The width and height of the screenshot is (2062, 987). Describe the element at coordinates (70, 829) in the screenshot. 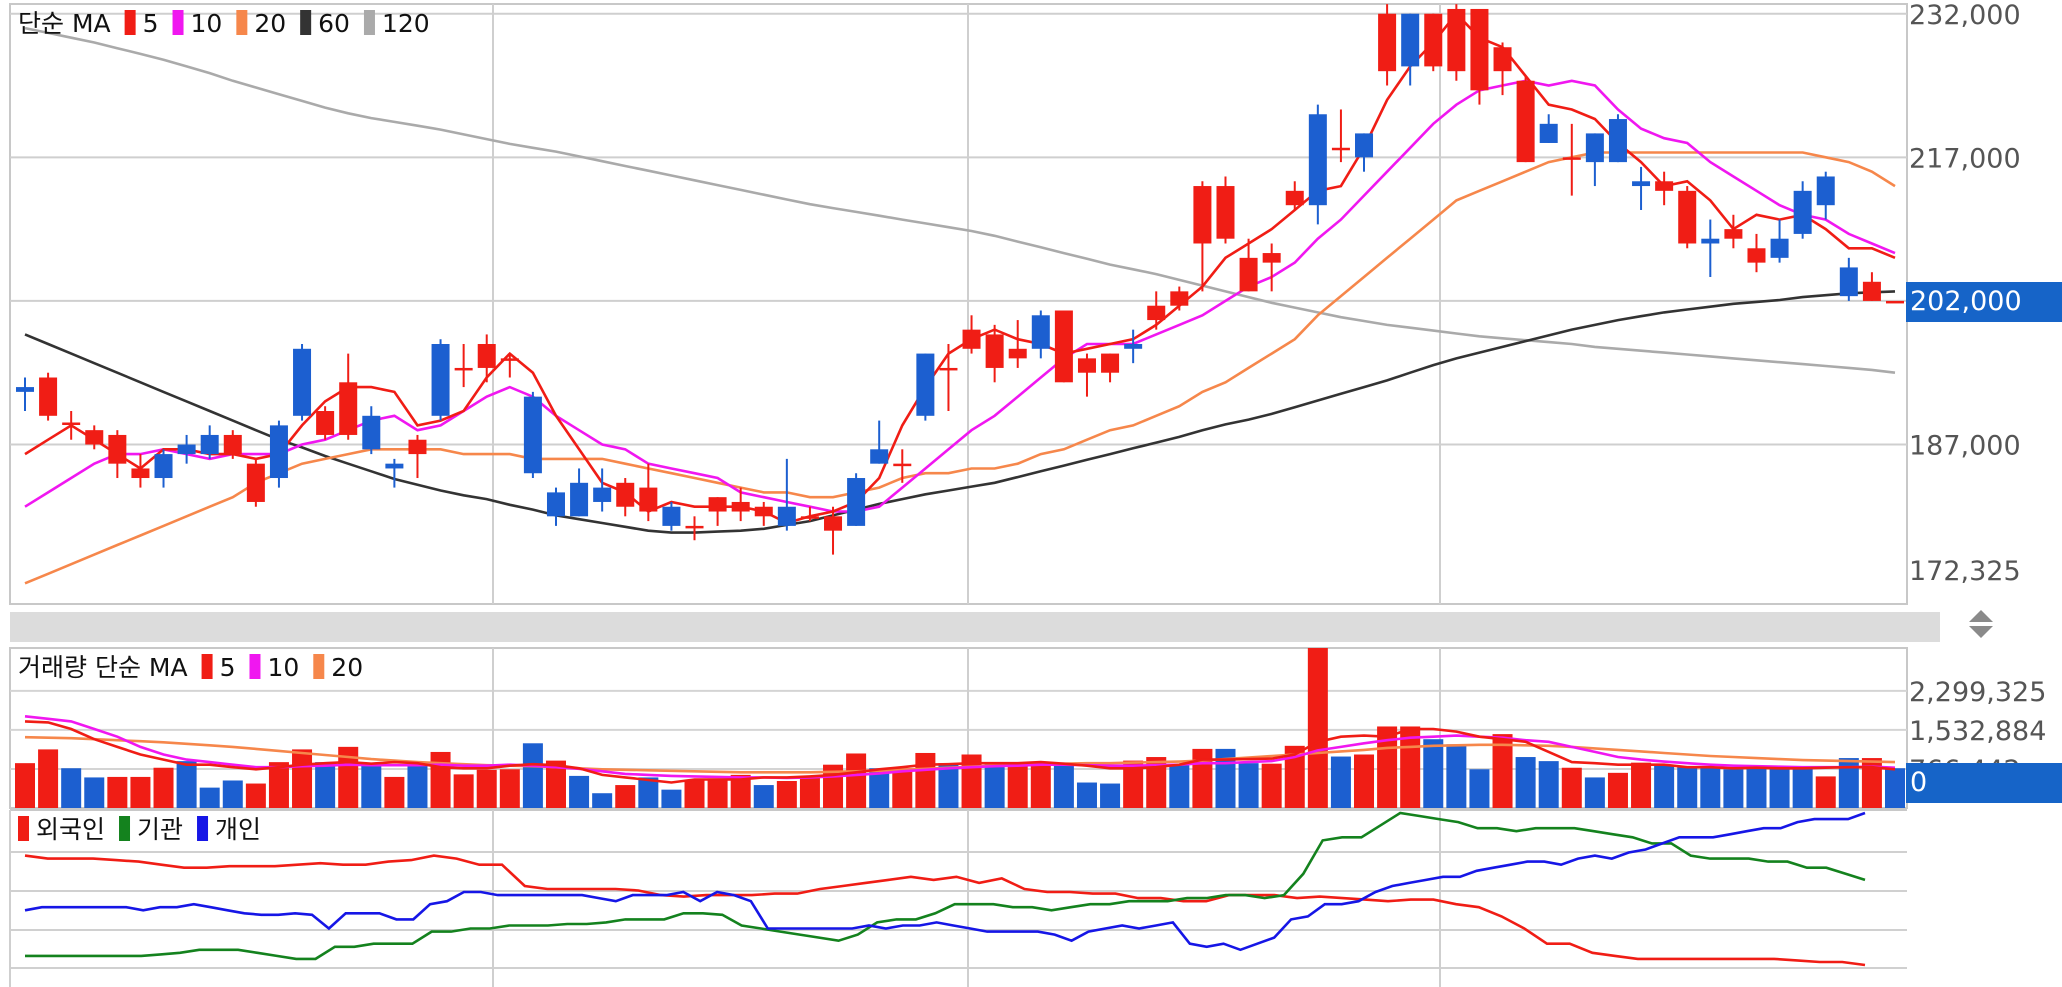

I see `legend-label: 외국인` at that location.